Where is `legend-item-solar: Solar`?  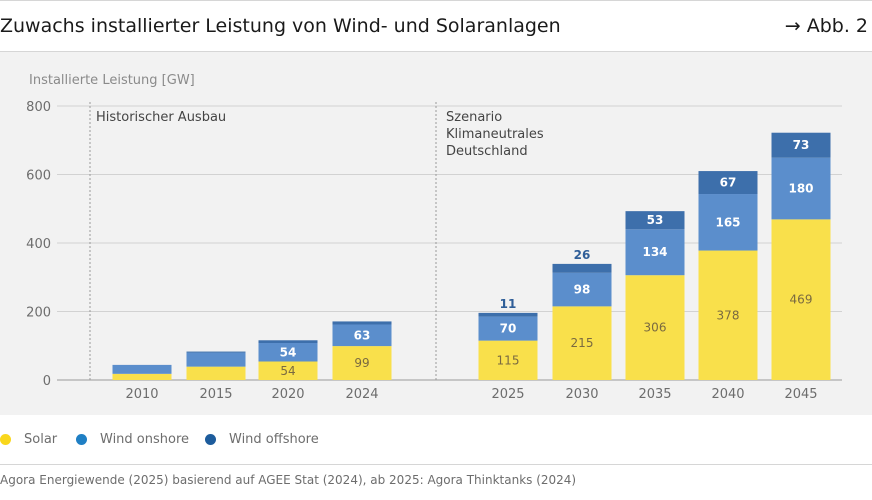 legend-item-solar: Solar is located at coordinates (28, 439).